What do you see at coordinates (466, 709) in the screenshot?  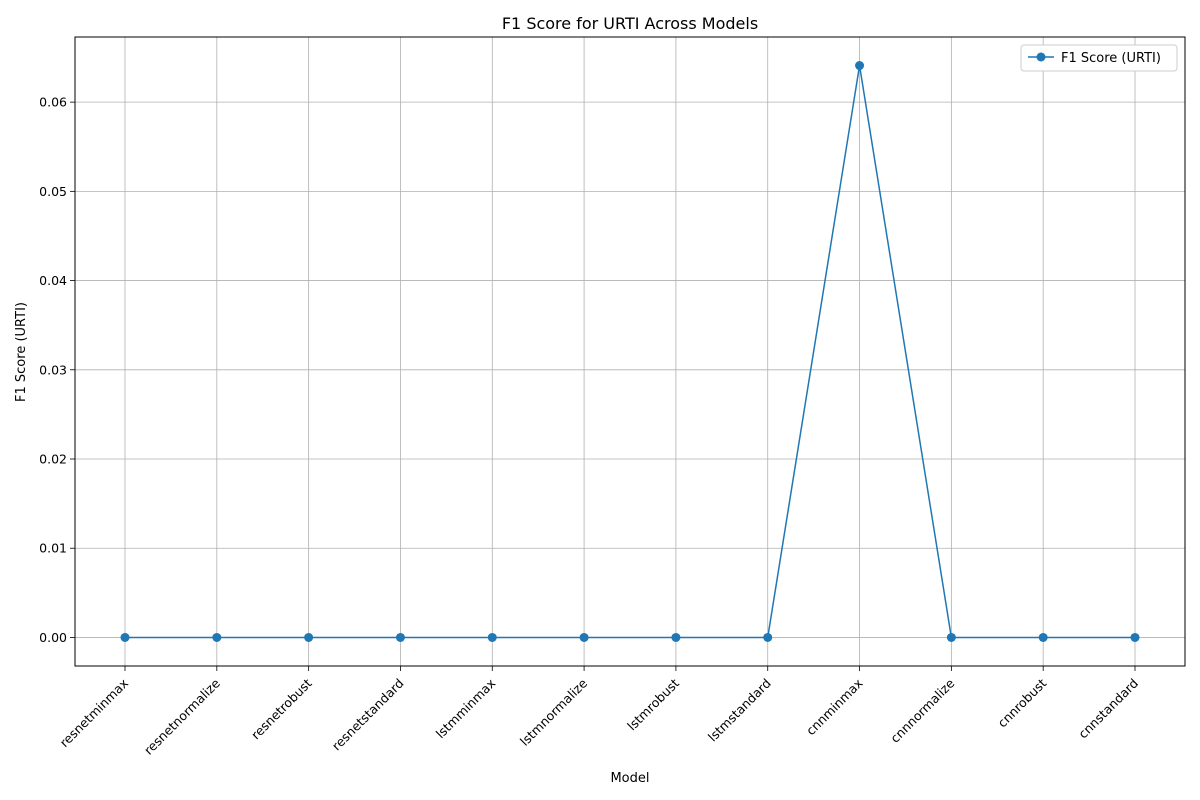 I see `x-tick-label: lstmminmax` at bounding box center [466, 709].